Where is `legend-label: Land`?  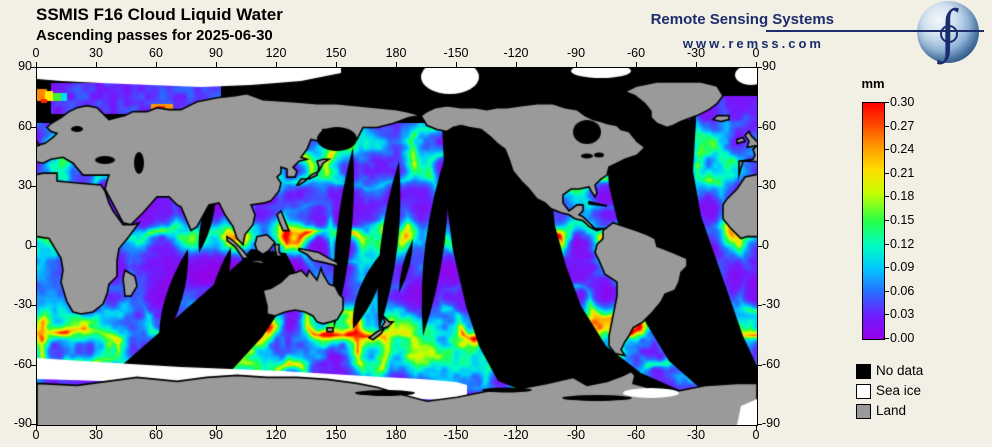 legend-label: Land is located at coordinates (891, 410).